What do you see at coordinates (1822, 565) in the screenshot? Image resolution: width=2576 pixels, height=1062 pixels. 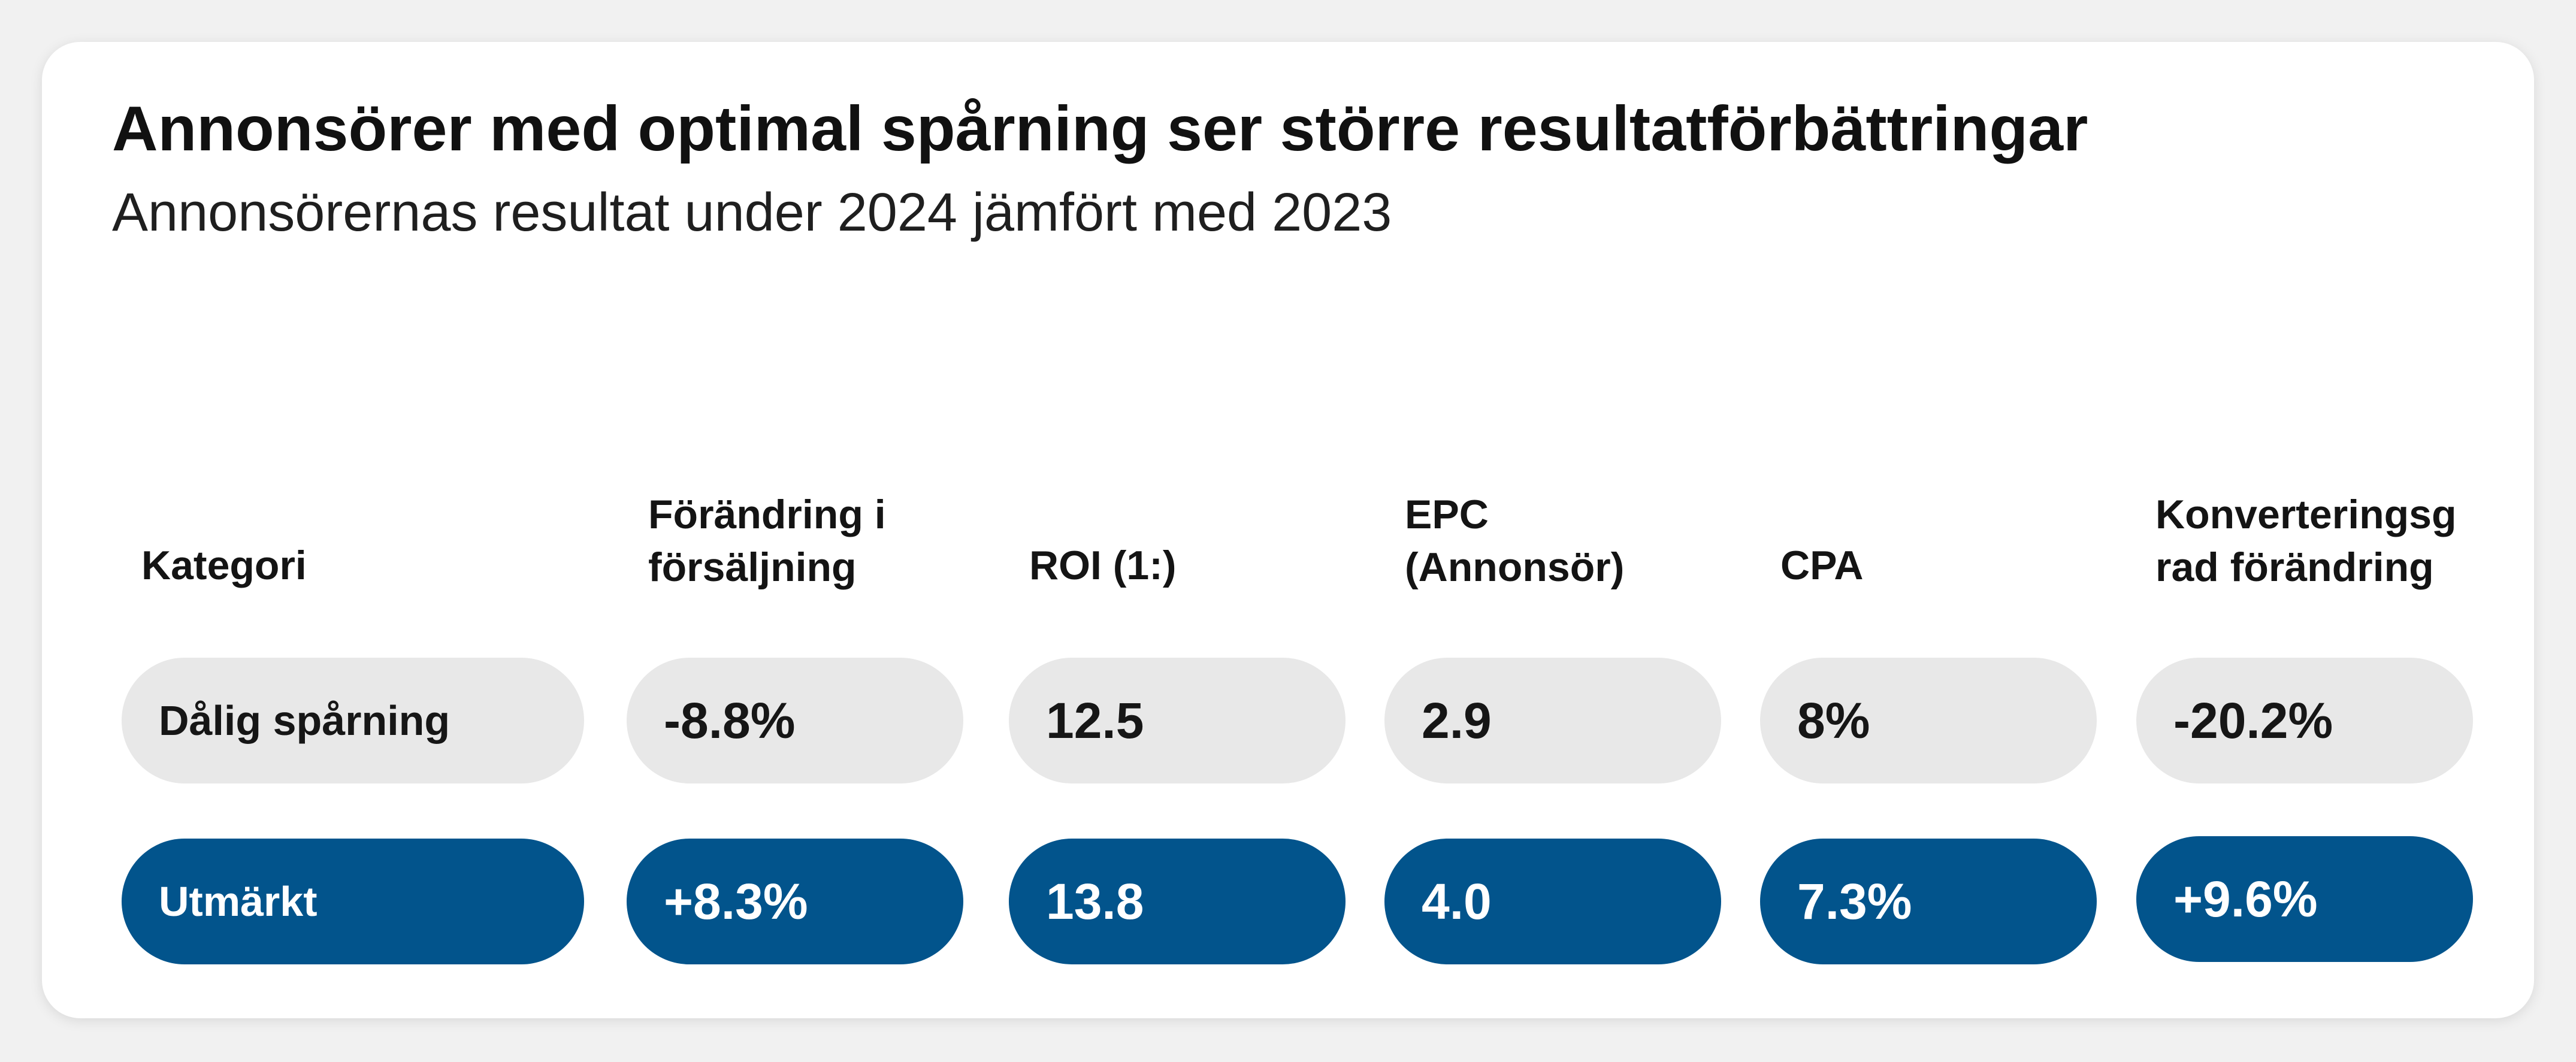 I see `header-cpa: CPA` at bounding box center [1822, 565].